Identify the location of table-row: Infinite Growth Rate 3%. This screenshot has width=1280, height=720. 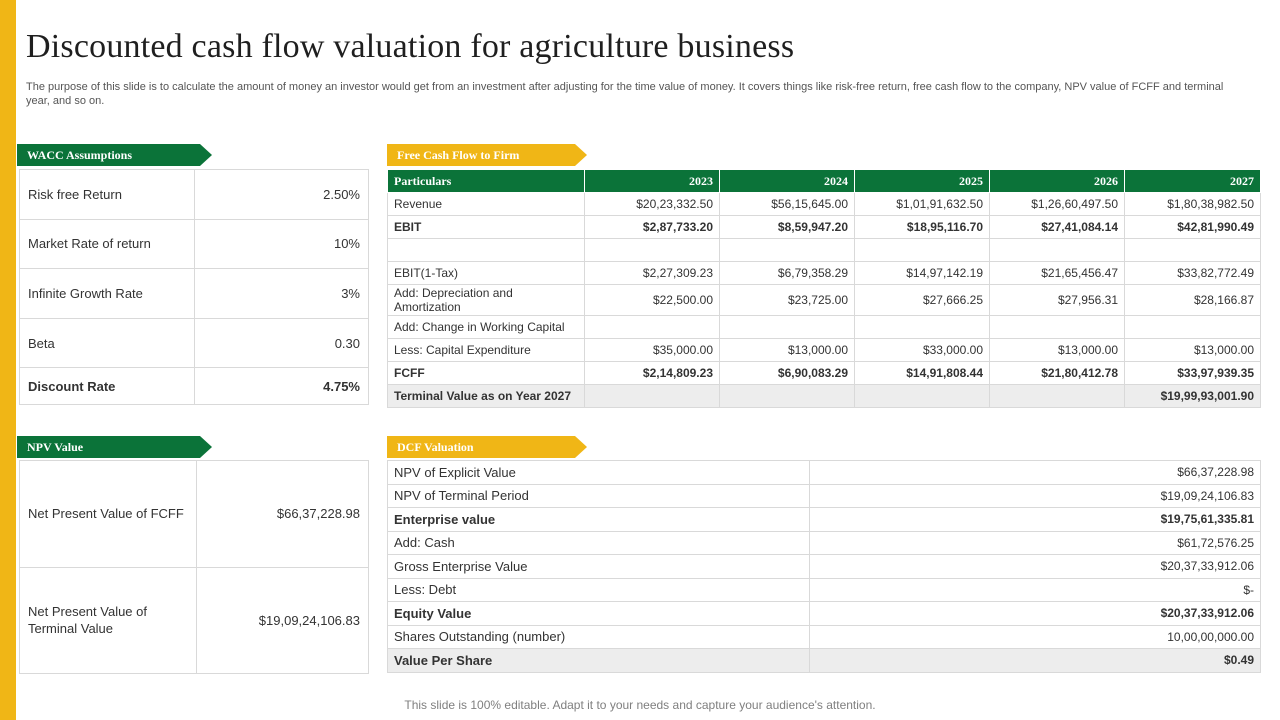
(194, 293).